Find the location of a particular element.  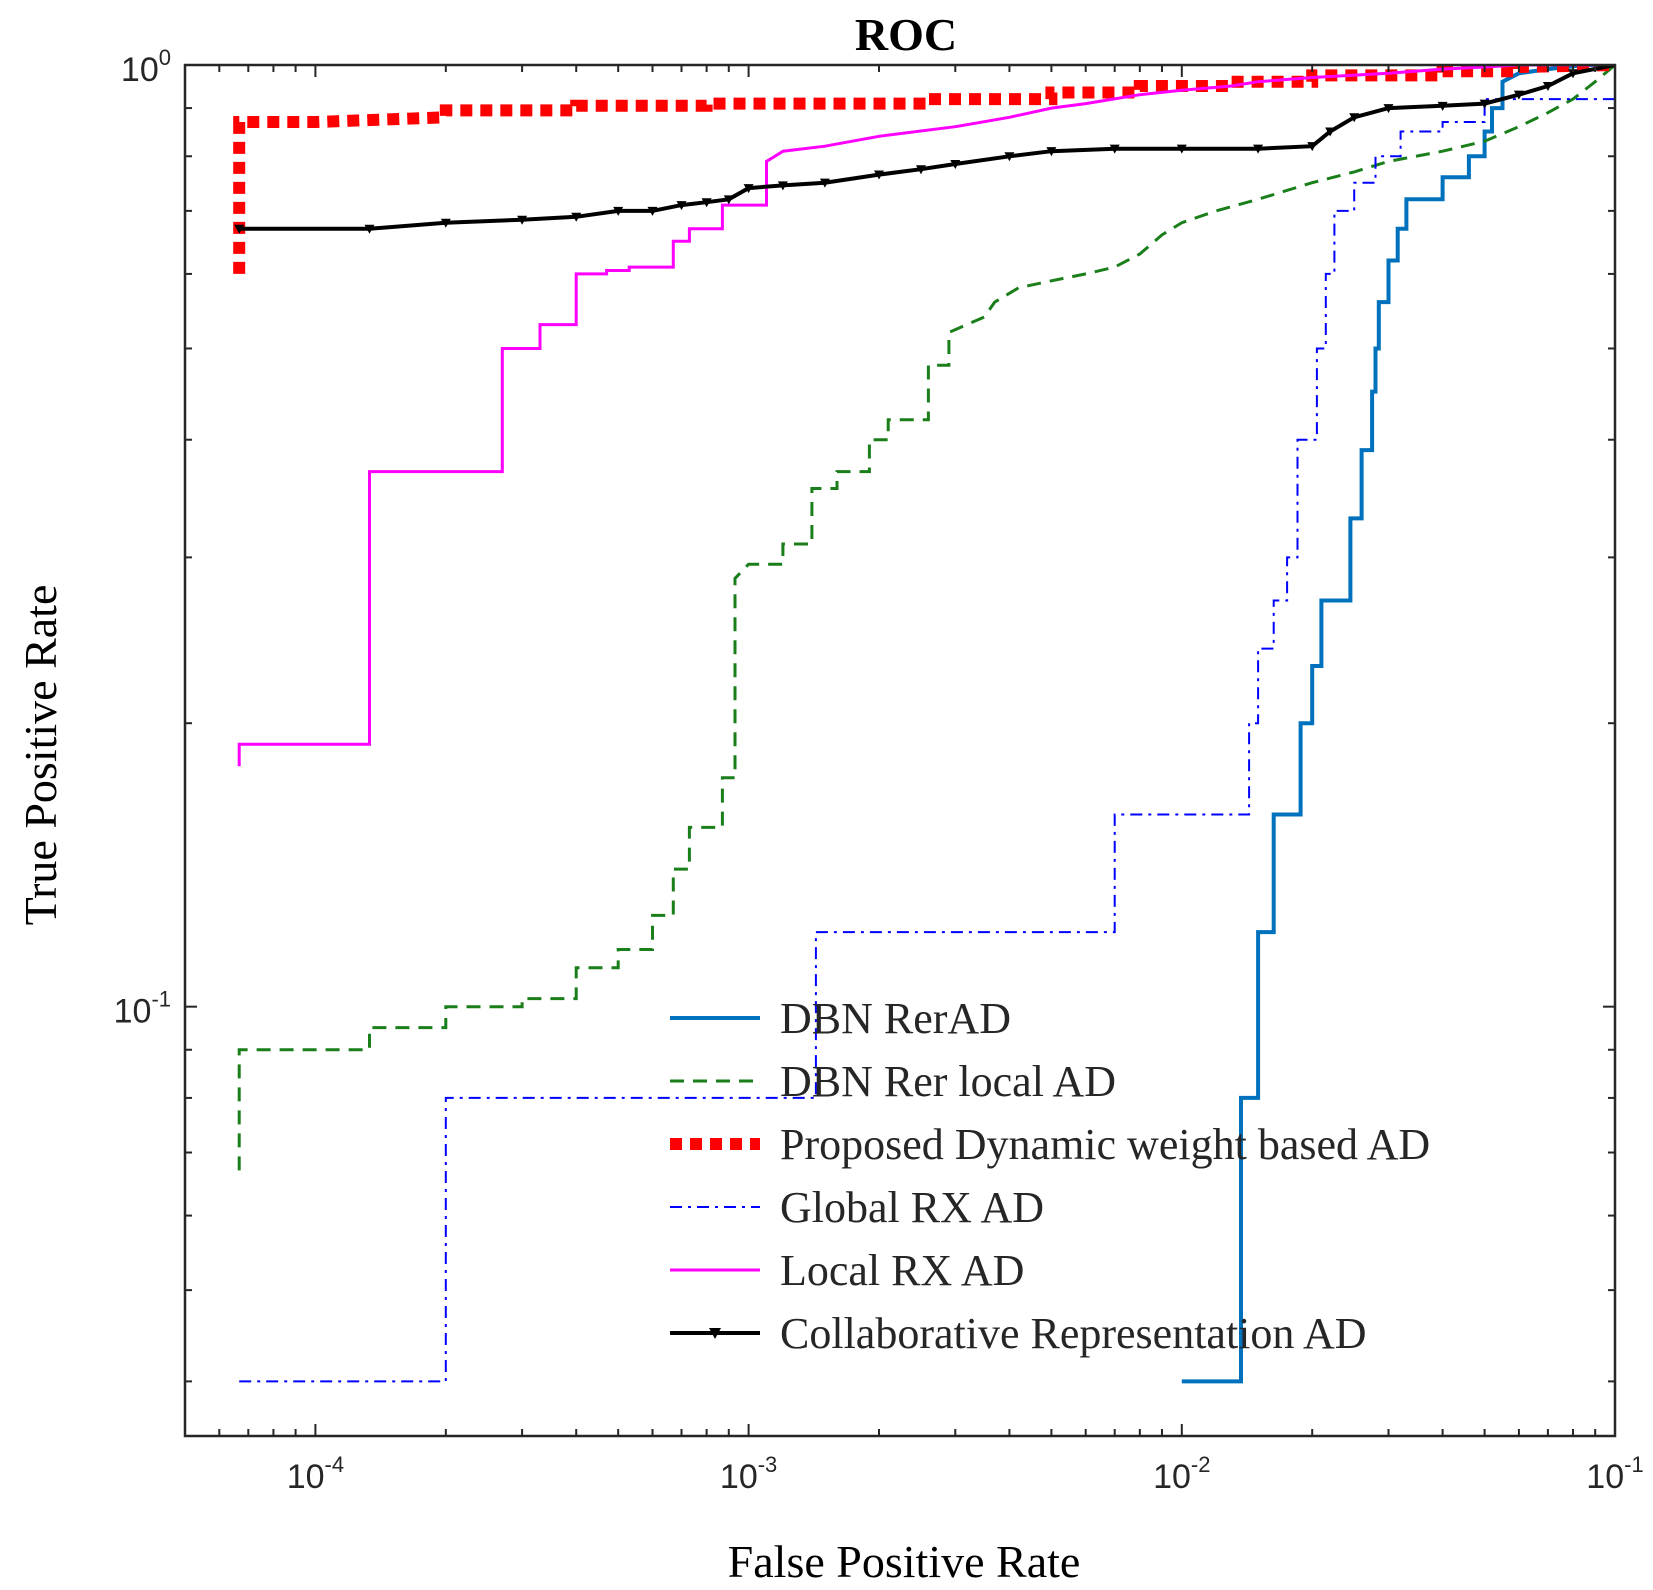

chart-title: ROC is located at coordinates (906, 34).